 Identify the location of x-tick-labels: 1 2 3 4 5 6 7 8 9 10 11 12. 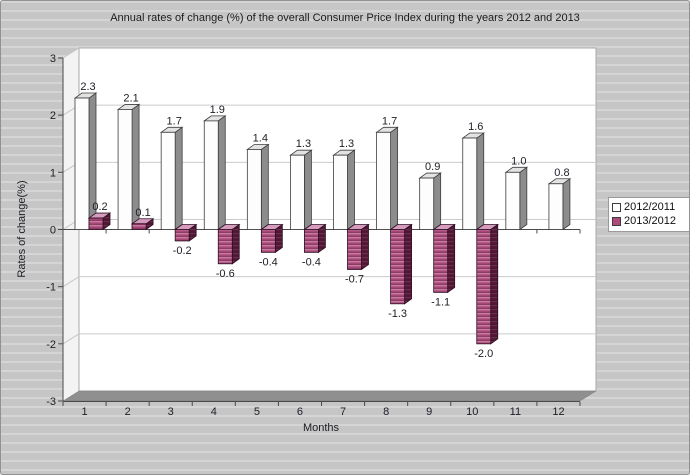
(322, 412).